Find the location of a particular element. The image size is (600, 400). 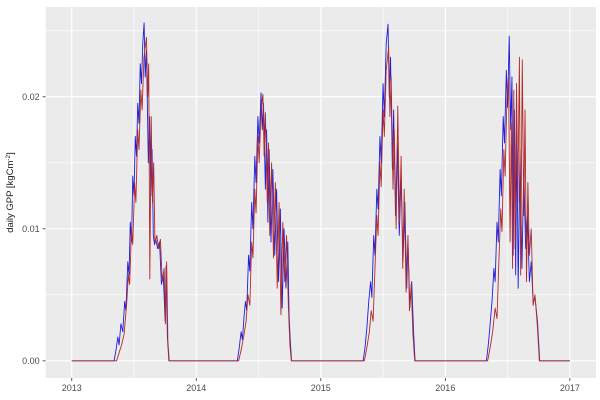

x-tick-label: 2014 is located at coordinates (196, 388).